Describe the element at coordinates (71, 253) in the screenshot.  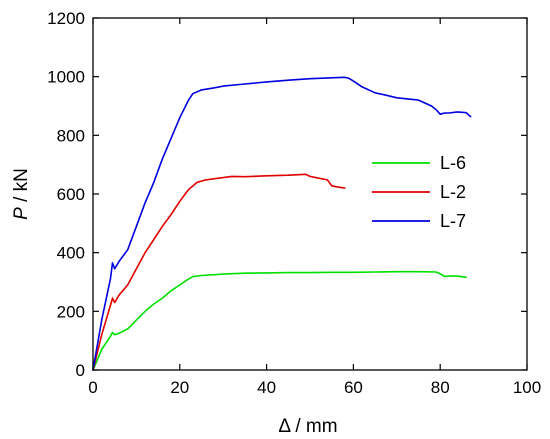
I see `y-tick-label-400: 400` at that location.